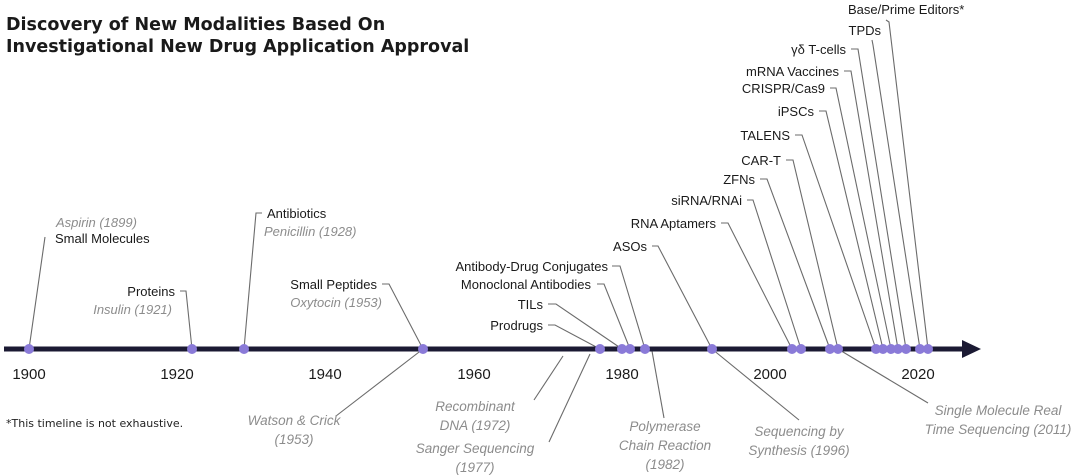  What do you see at coordinates (474, 467) in the screenshot?
I see `discovery-label: (1977)` at bounding box center [474, 467].